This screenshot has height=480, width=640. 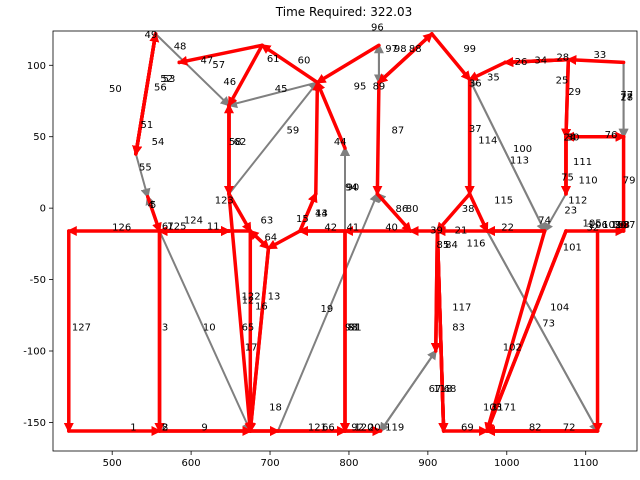 I want to click on edge-label-45: 45, so click(x=281, y=89).